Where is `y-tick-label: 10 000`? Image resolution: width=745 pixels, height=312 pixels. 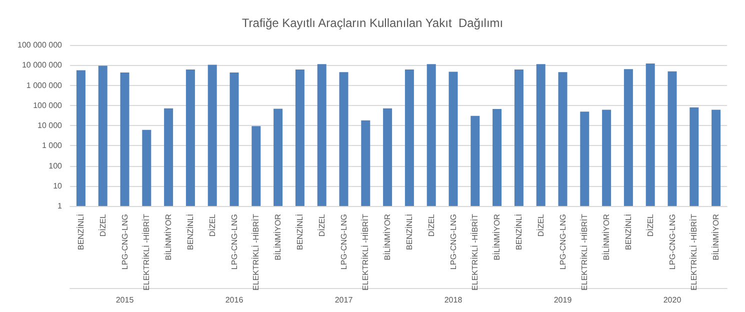 y-tick-label: 10 000 is located at coordinates (50, 125).